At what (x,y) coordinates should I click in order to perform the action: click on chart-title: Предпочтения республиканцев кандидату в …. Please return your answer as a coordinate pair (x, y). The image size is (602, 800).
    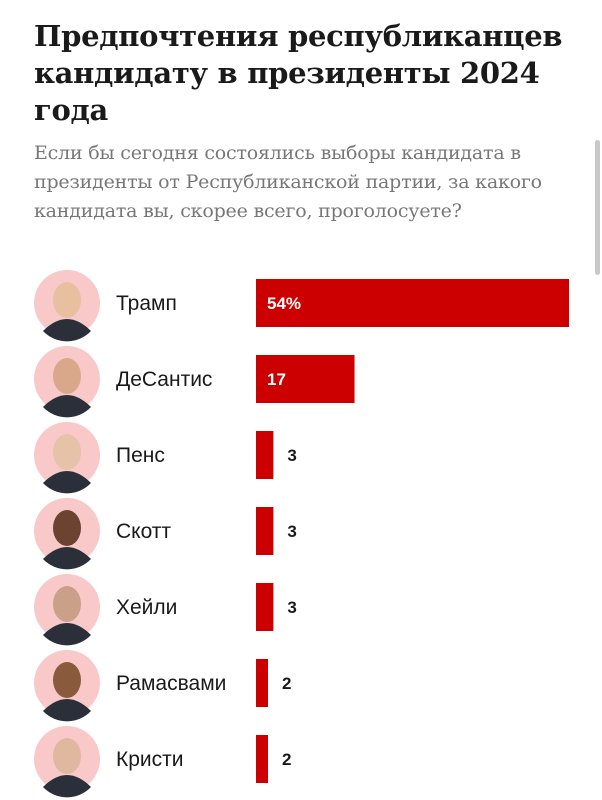
    Looking at the image, I should click on (298, 73).